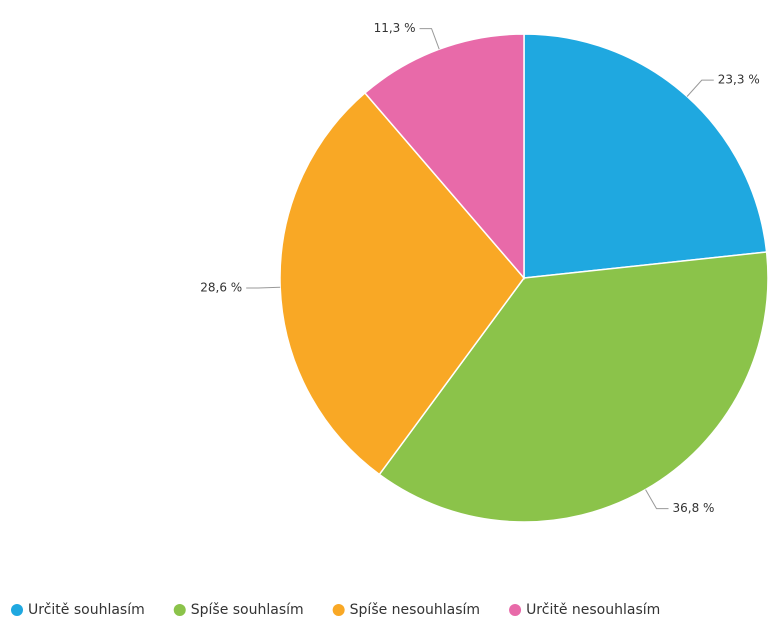  What do you see at coordinates (415, 610) in the screenshot?
I see `legend-label: Spíše nesouhlasím` at bounding box center [415, 610].